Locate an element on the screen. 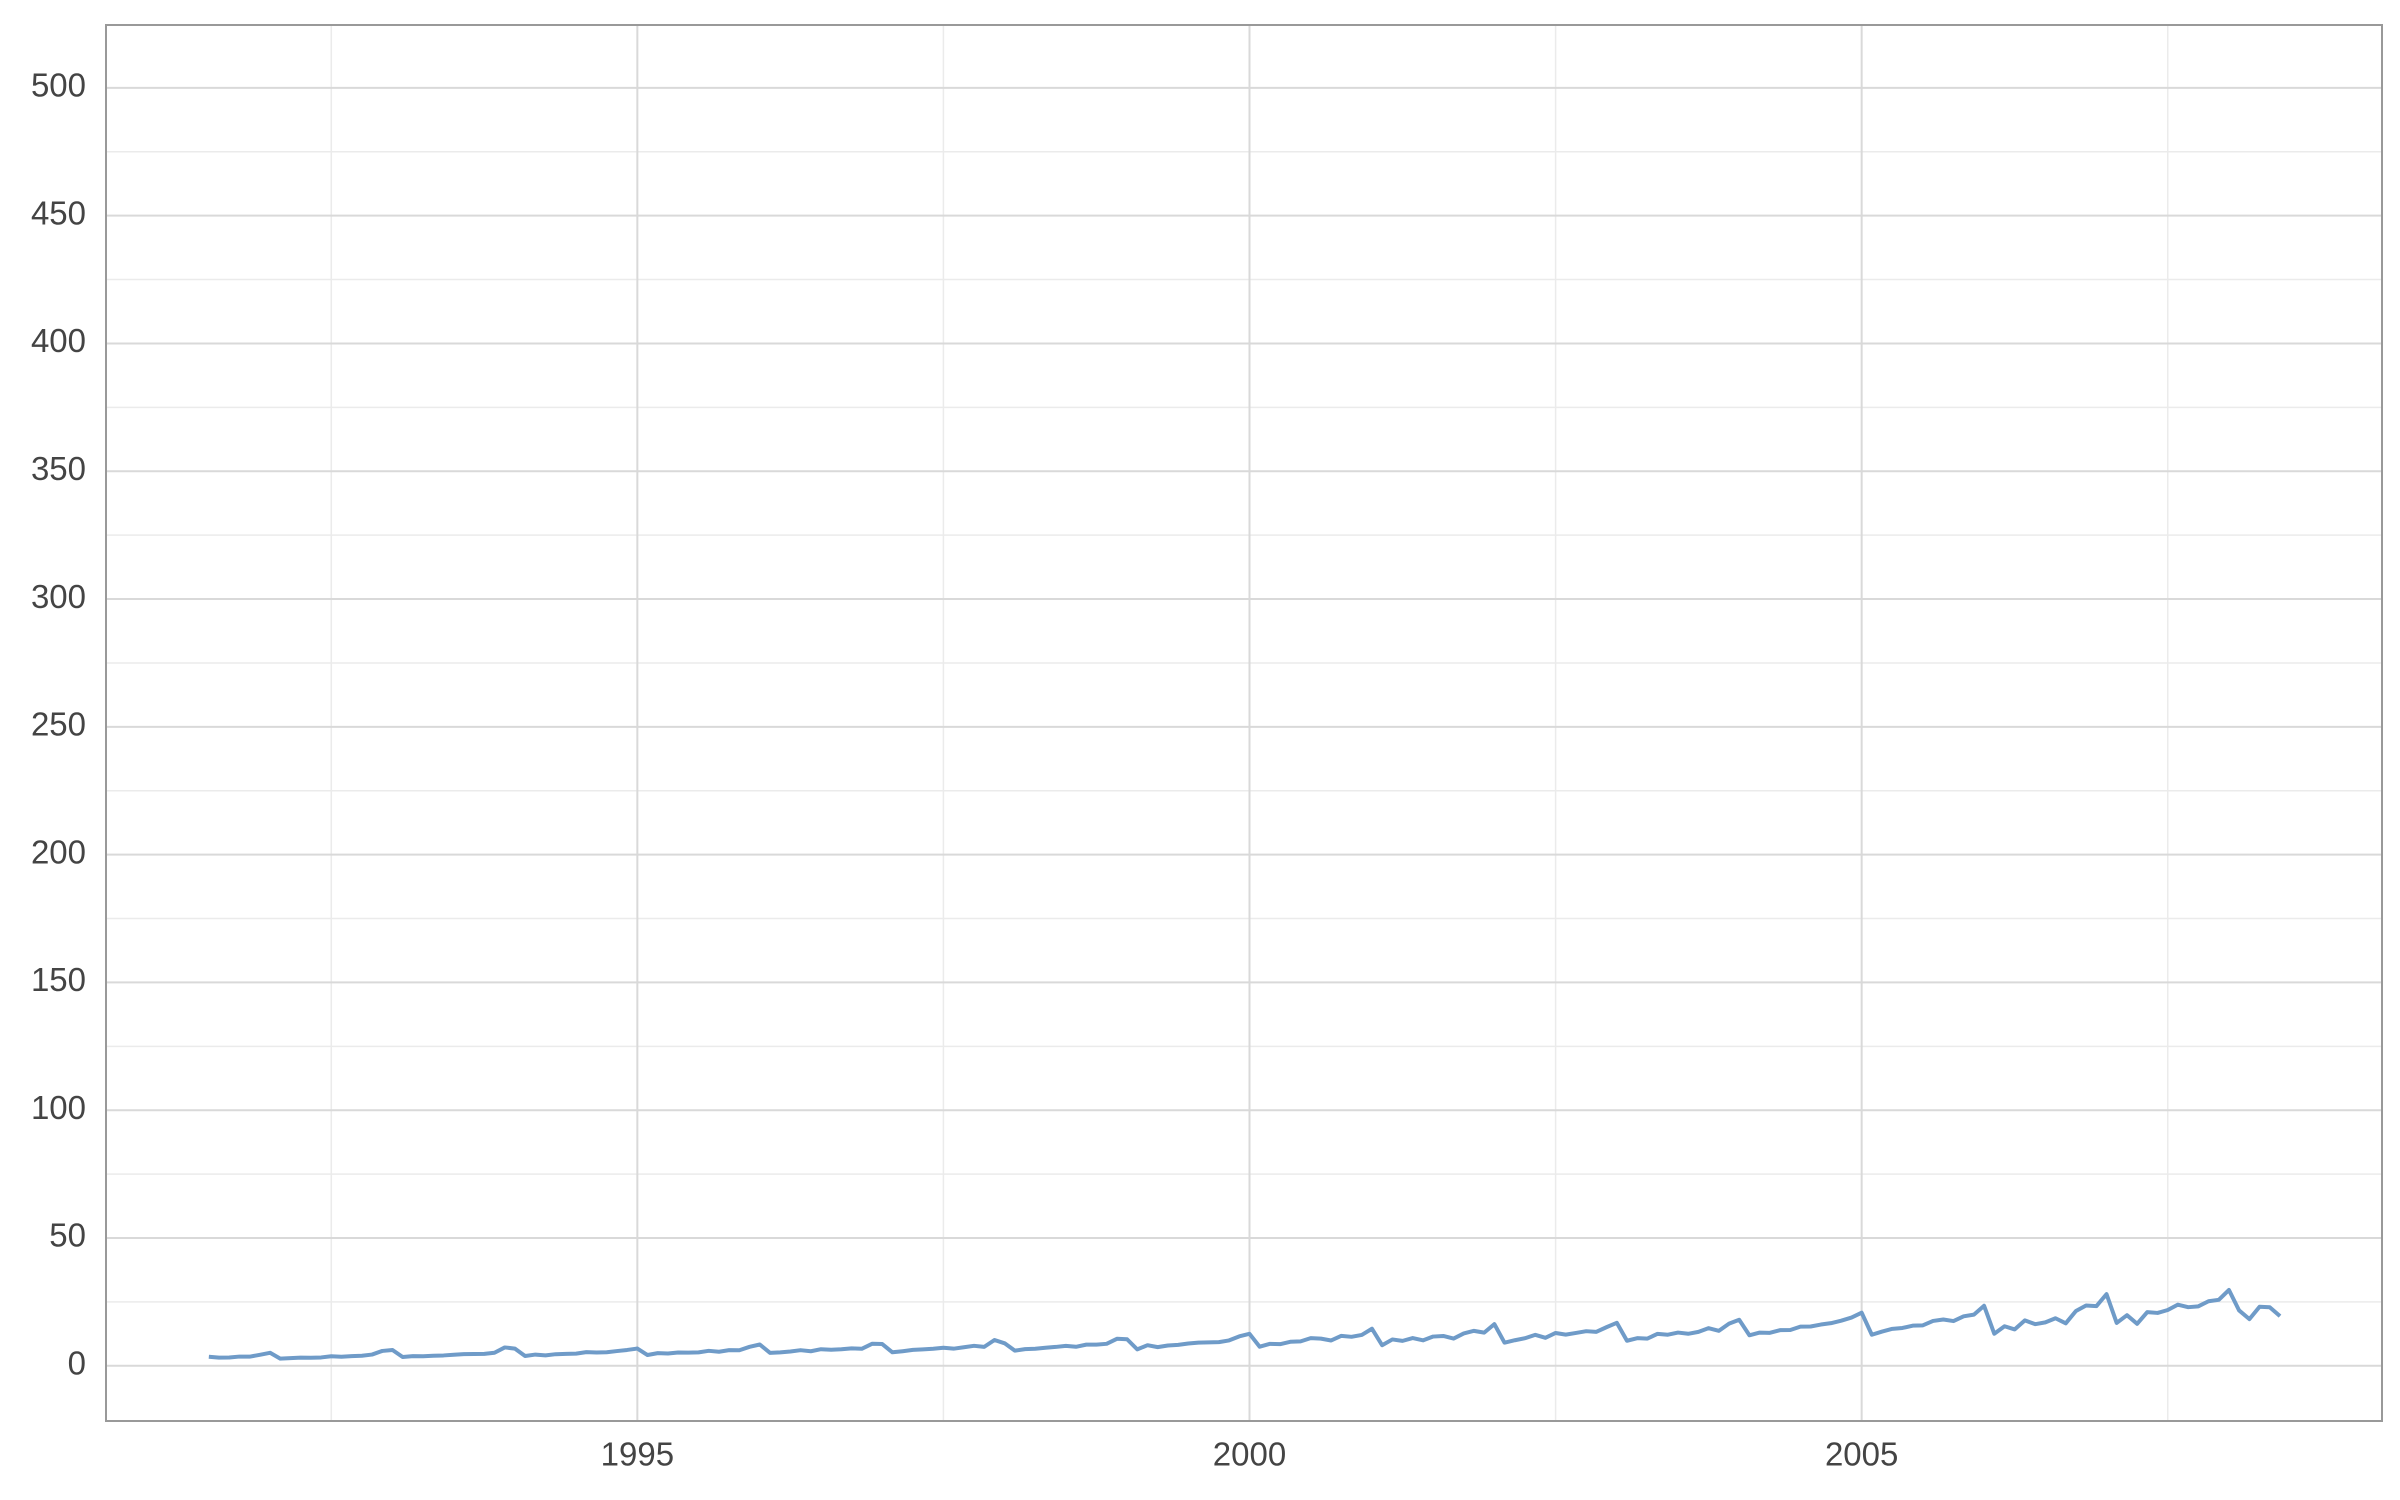  x-tick-label: 1995 is located at coordinates (637, 1454).